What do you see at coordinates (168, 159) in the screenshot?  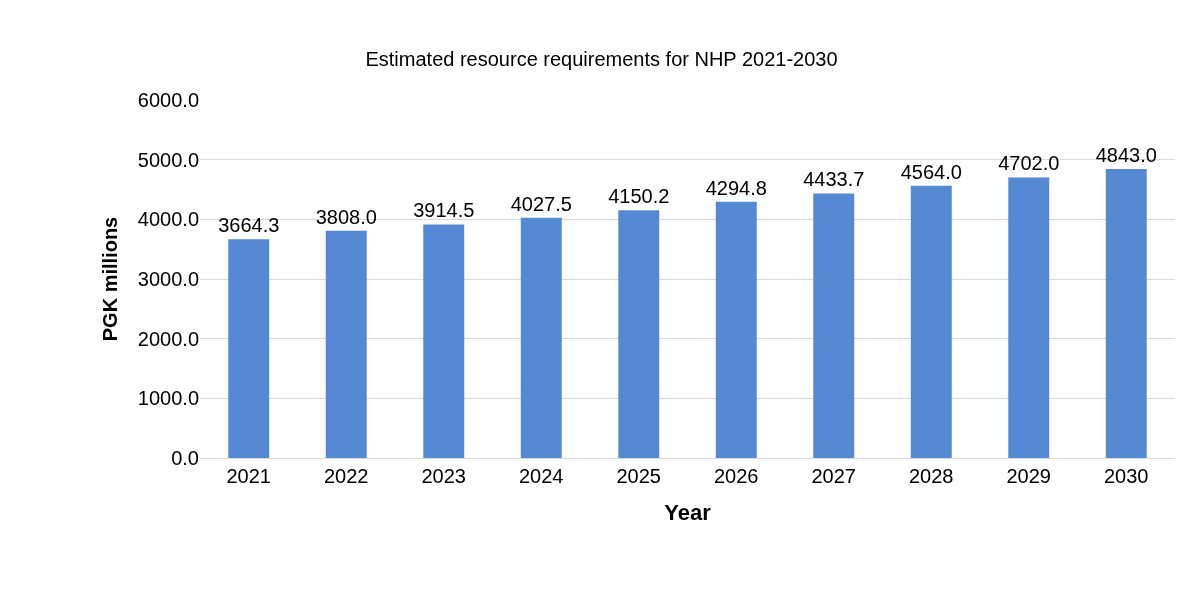 I see `y-tick-label: 5000.0` at bounding box center [168, 159].